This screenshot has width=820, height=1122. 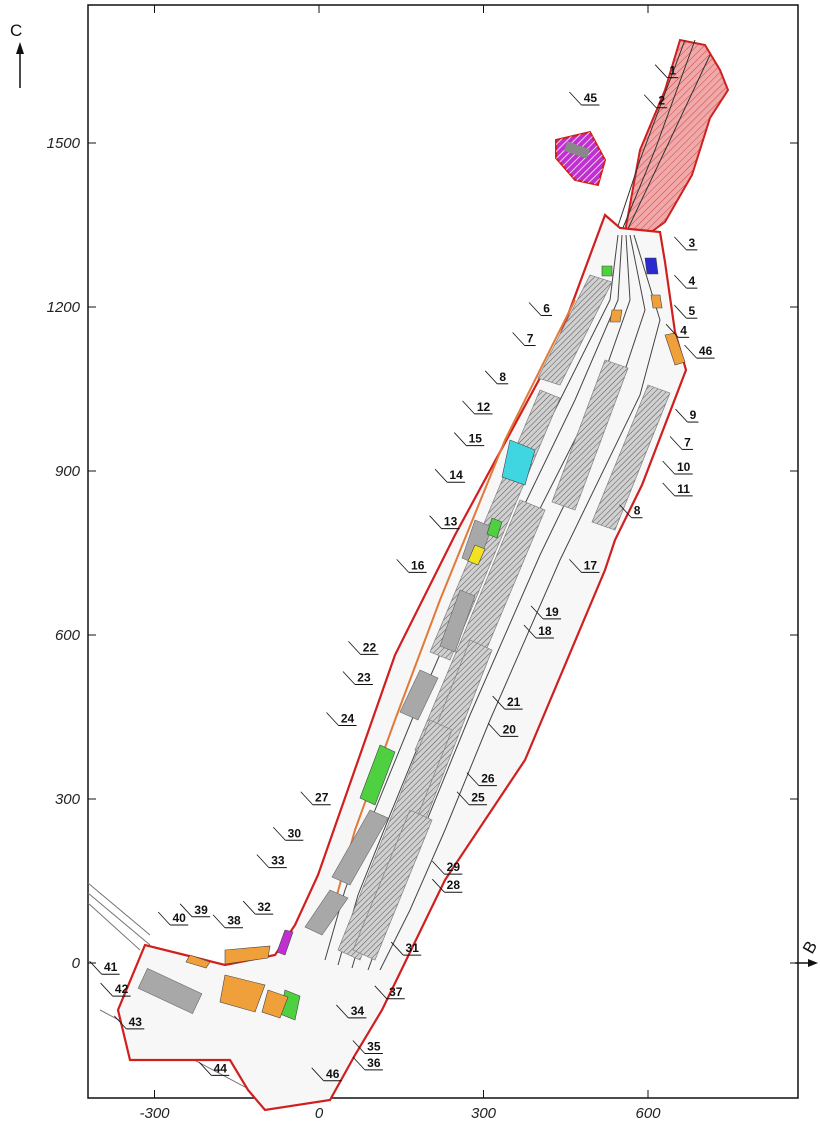 I want to click on callout-number: 44, so click(x=221, y=1068).